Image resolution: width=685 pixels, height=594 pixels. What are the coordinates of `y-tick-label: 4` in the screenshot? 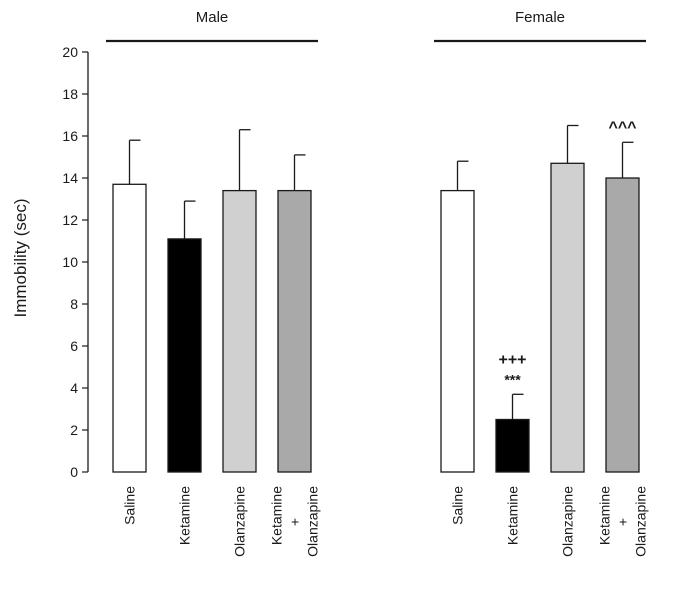 It's located at (74, 388).